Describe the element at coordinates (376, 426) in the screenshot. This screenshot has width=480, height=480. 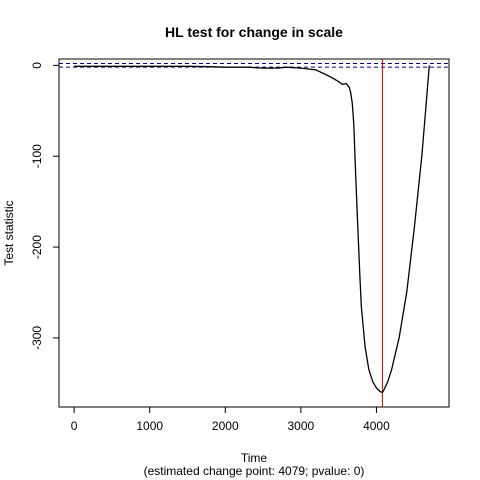
I see `x-tick-label-4: 4000` at that location.